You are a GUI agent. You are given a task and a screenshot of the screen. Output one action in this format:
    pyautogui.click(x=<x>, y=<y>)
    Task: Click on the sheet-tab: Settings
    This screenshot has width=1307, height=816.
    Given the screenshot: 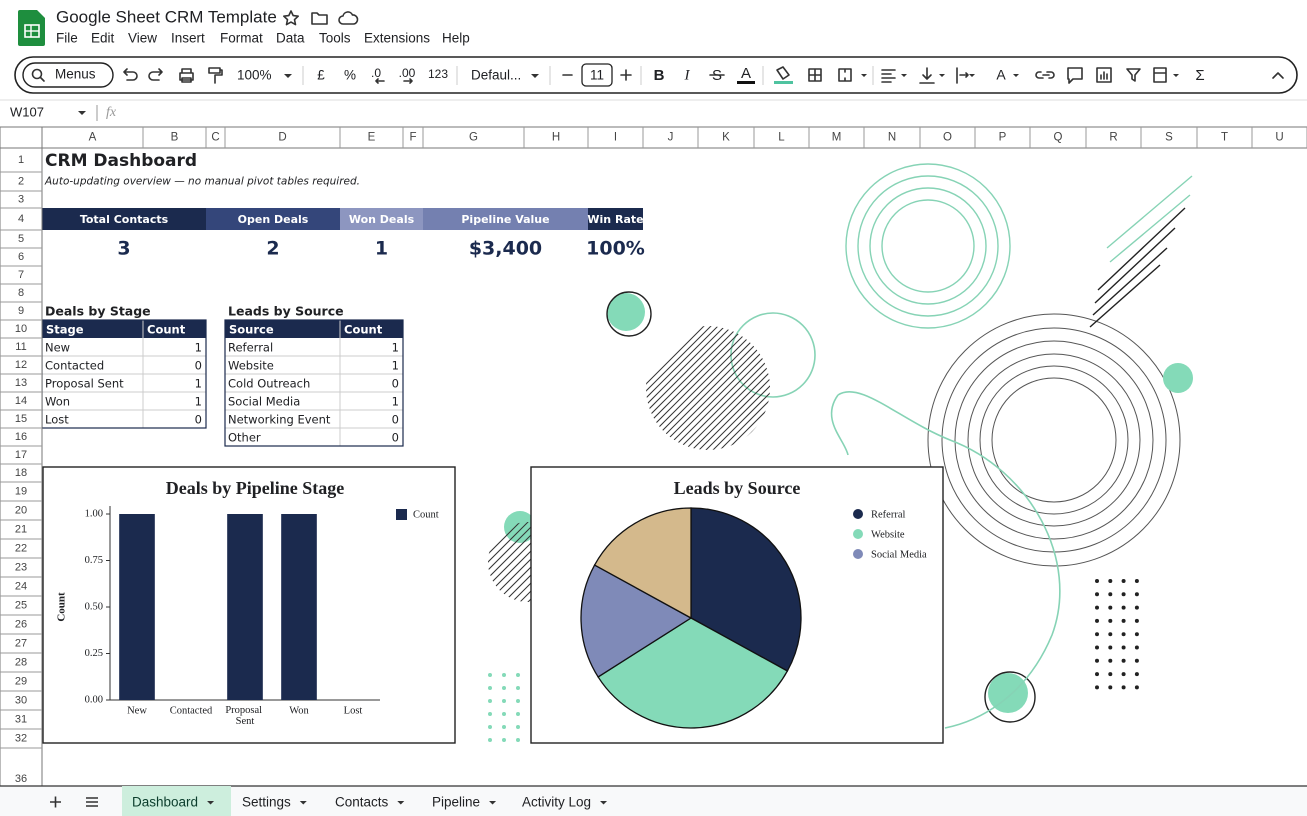 What is the action you would take?
    pyautogui.click(x=266, y=802)
    